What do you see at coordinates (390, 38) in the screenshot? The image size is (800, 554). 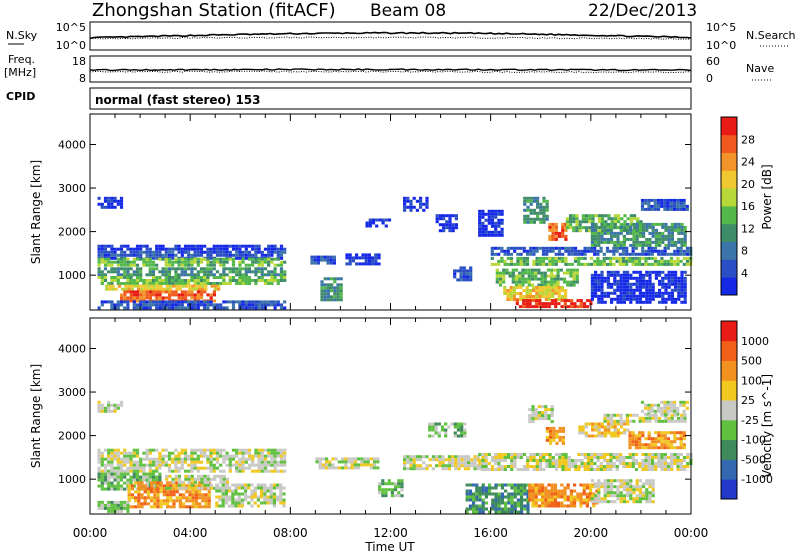 I see `noise-search-trace` at bounding box center [390, 38].